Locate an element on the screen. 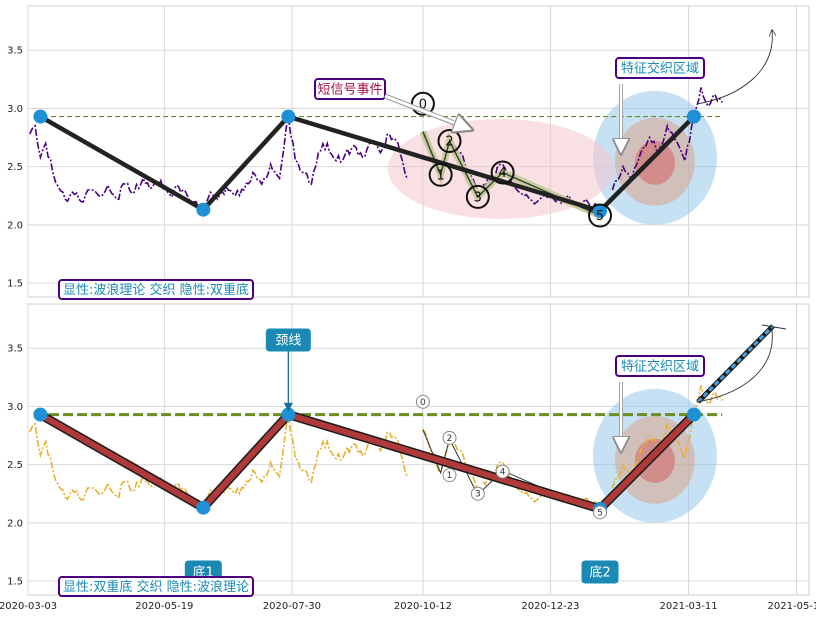  x-tick-label: 2020-05-19 is located at coordinates (164, 606).